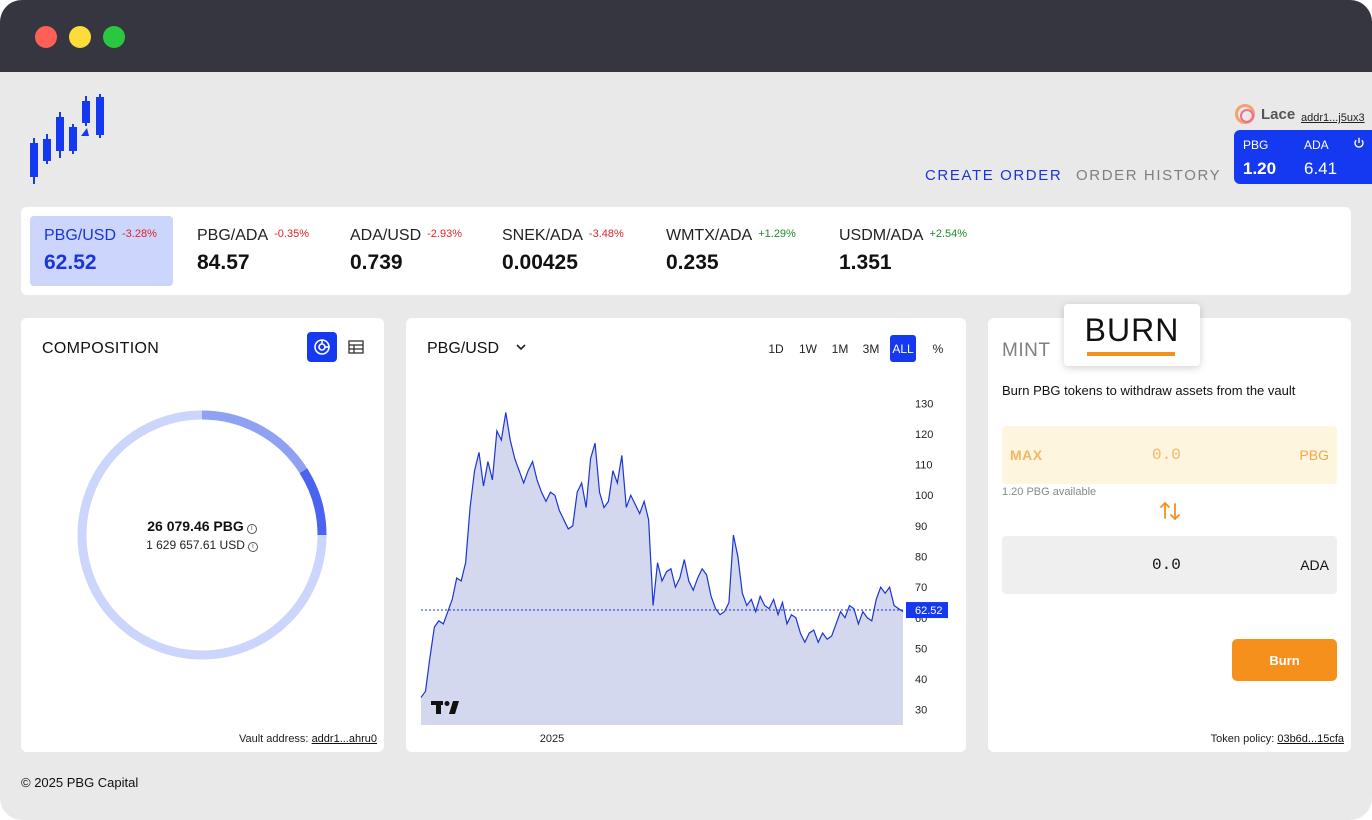  I want to click on percent-scale-button: %, so click(938, 348).